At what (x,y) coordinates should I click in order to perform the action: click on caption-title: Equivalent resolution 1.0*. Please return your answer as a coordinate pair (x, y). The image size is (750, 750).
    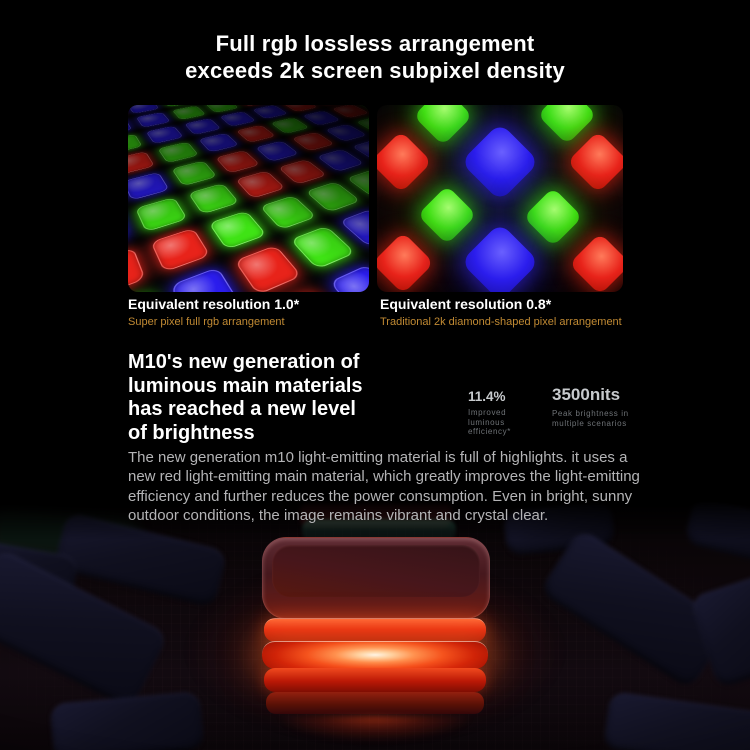
    Looking at the image, I should click on (214, 304).